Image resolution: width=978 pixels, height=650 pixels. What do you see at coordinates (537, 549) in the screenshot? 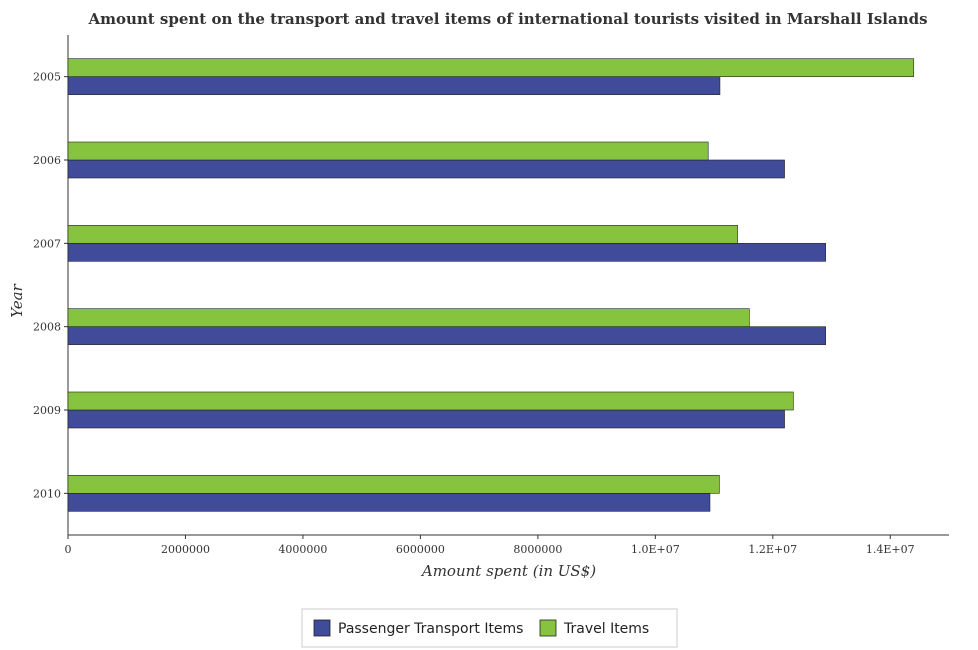
I see `x-tick-label-4: 8000000` at bounding box center [537, 549].